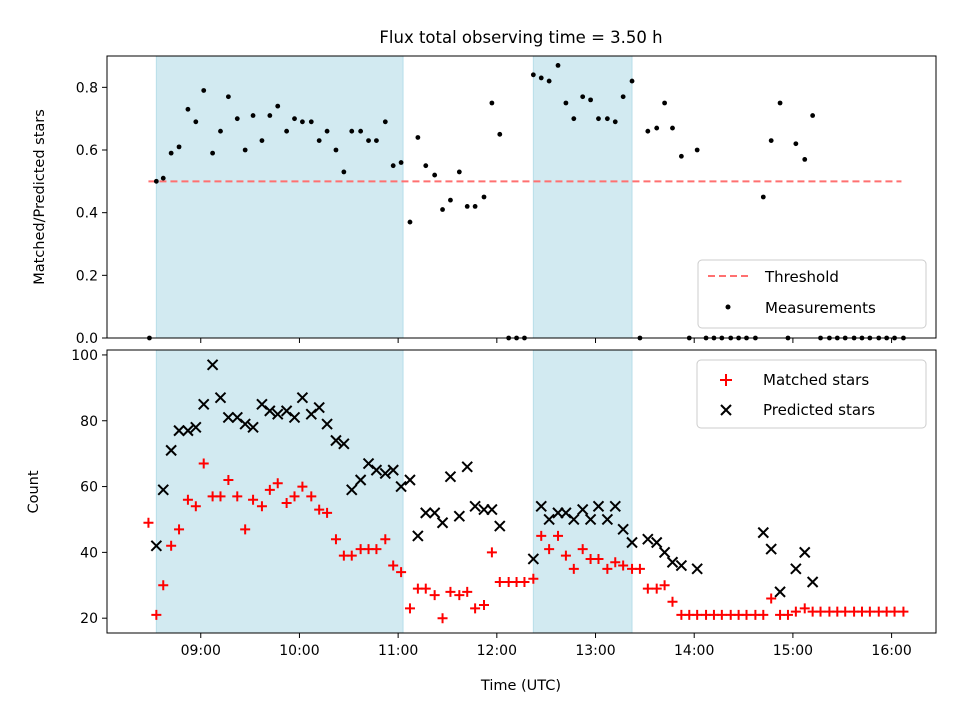 The height and width of the screenshot is (720, 960). What do you see at coordinates (546, 340) in the screenshot?
I see `top-x-ticks` at bounding box center [546, 340].